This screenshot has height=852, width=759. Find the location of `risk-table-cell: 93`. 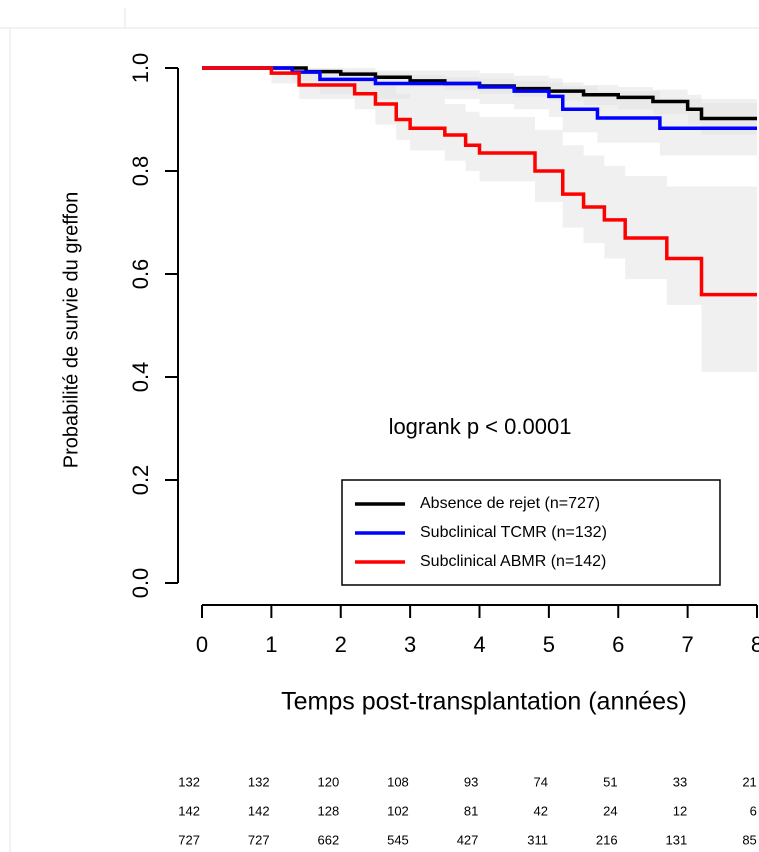

risk-table-cell: 93 is located at coordinates (471, 781).